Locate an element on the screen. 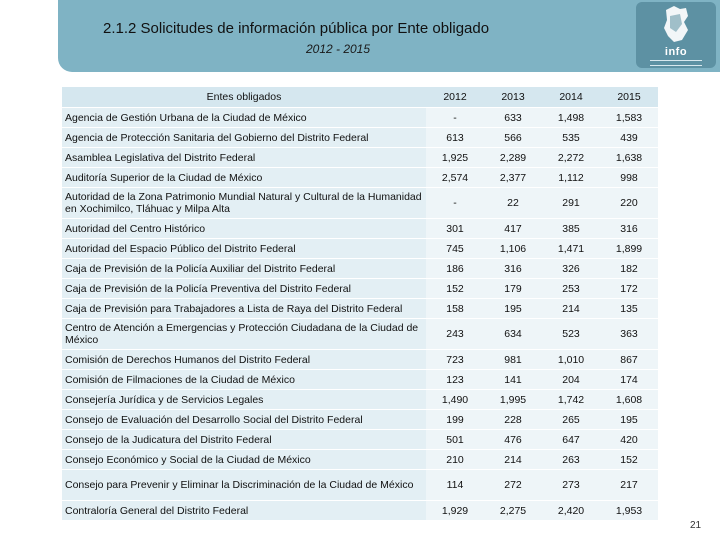  count-cell-2012: 723 is located at coordinates (455, 359).